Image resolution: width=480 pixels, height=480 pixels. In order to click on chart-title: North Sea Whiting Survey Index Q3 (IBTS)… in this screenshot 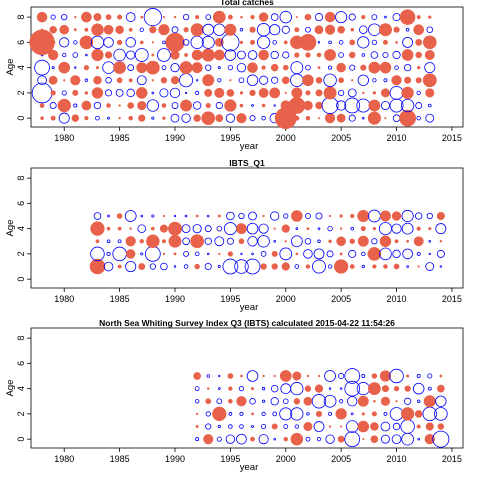, I will do `click(247, 323)`.